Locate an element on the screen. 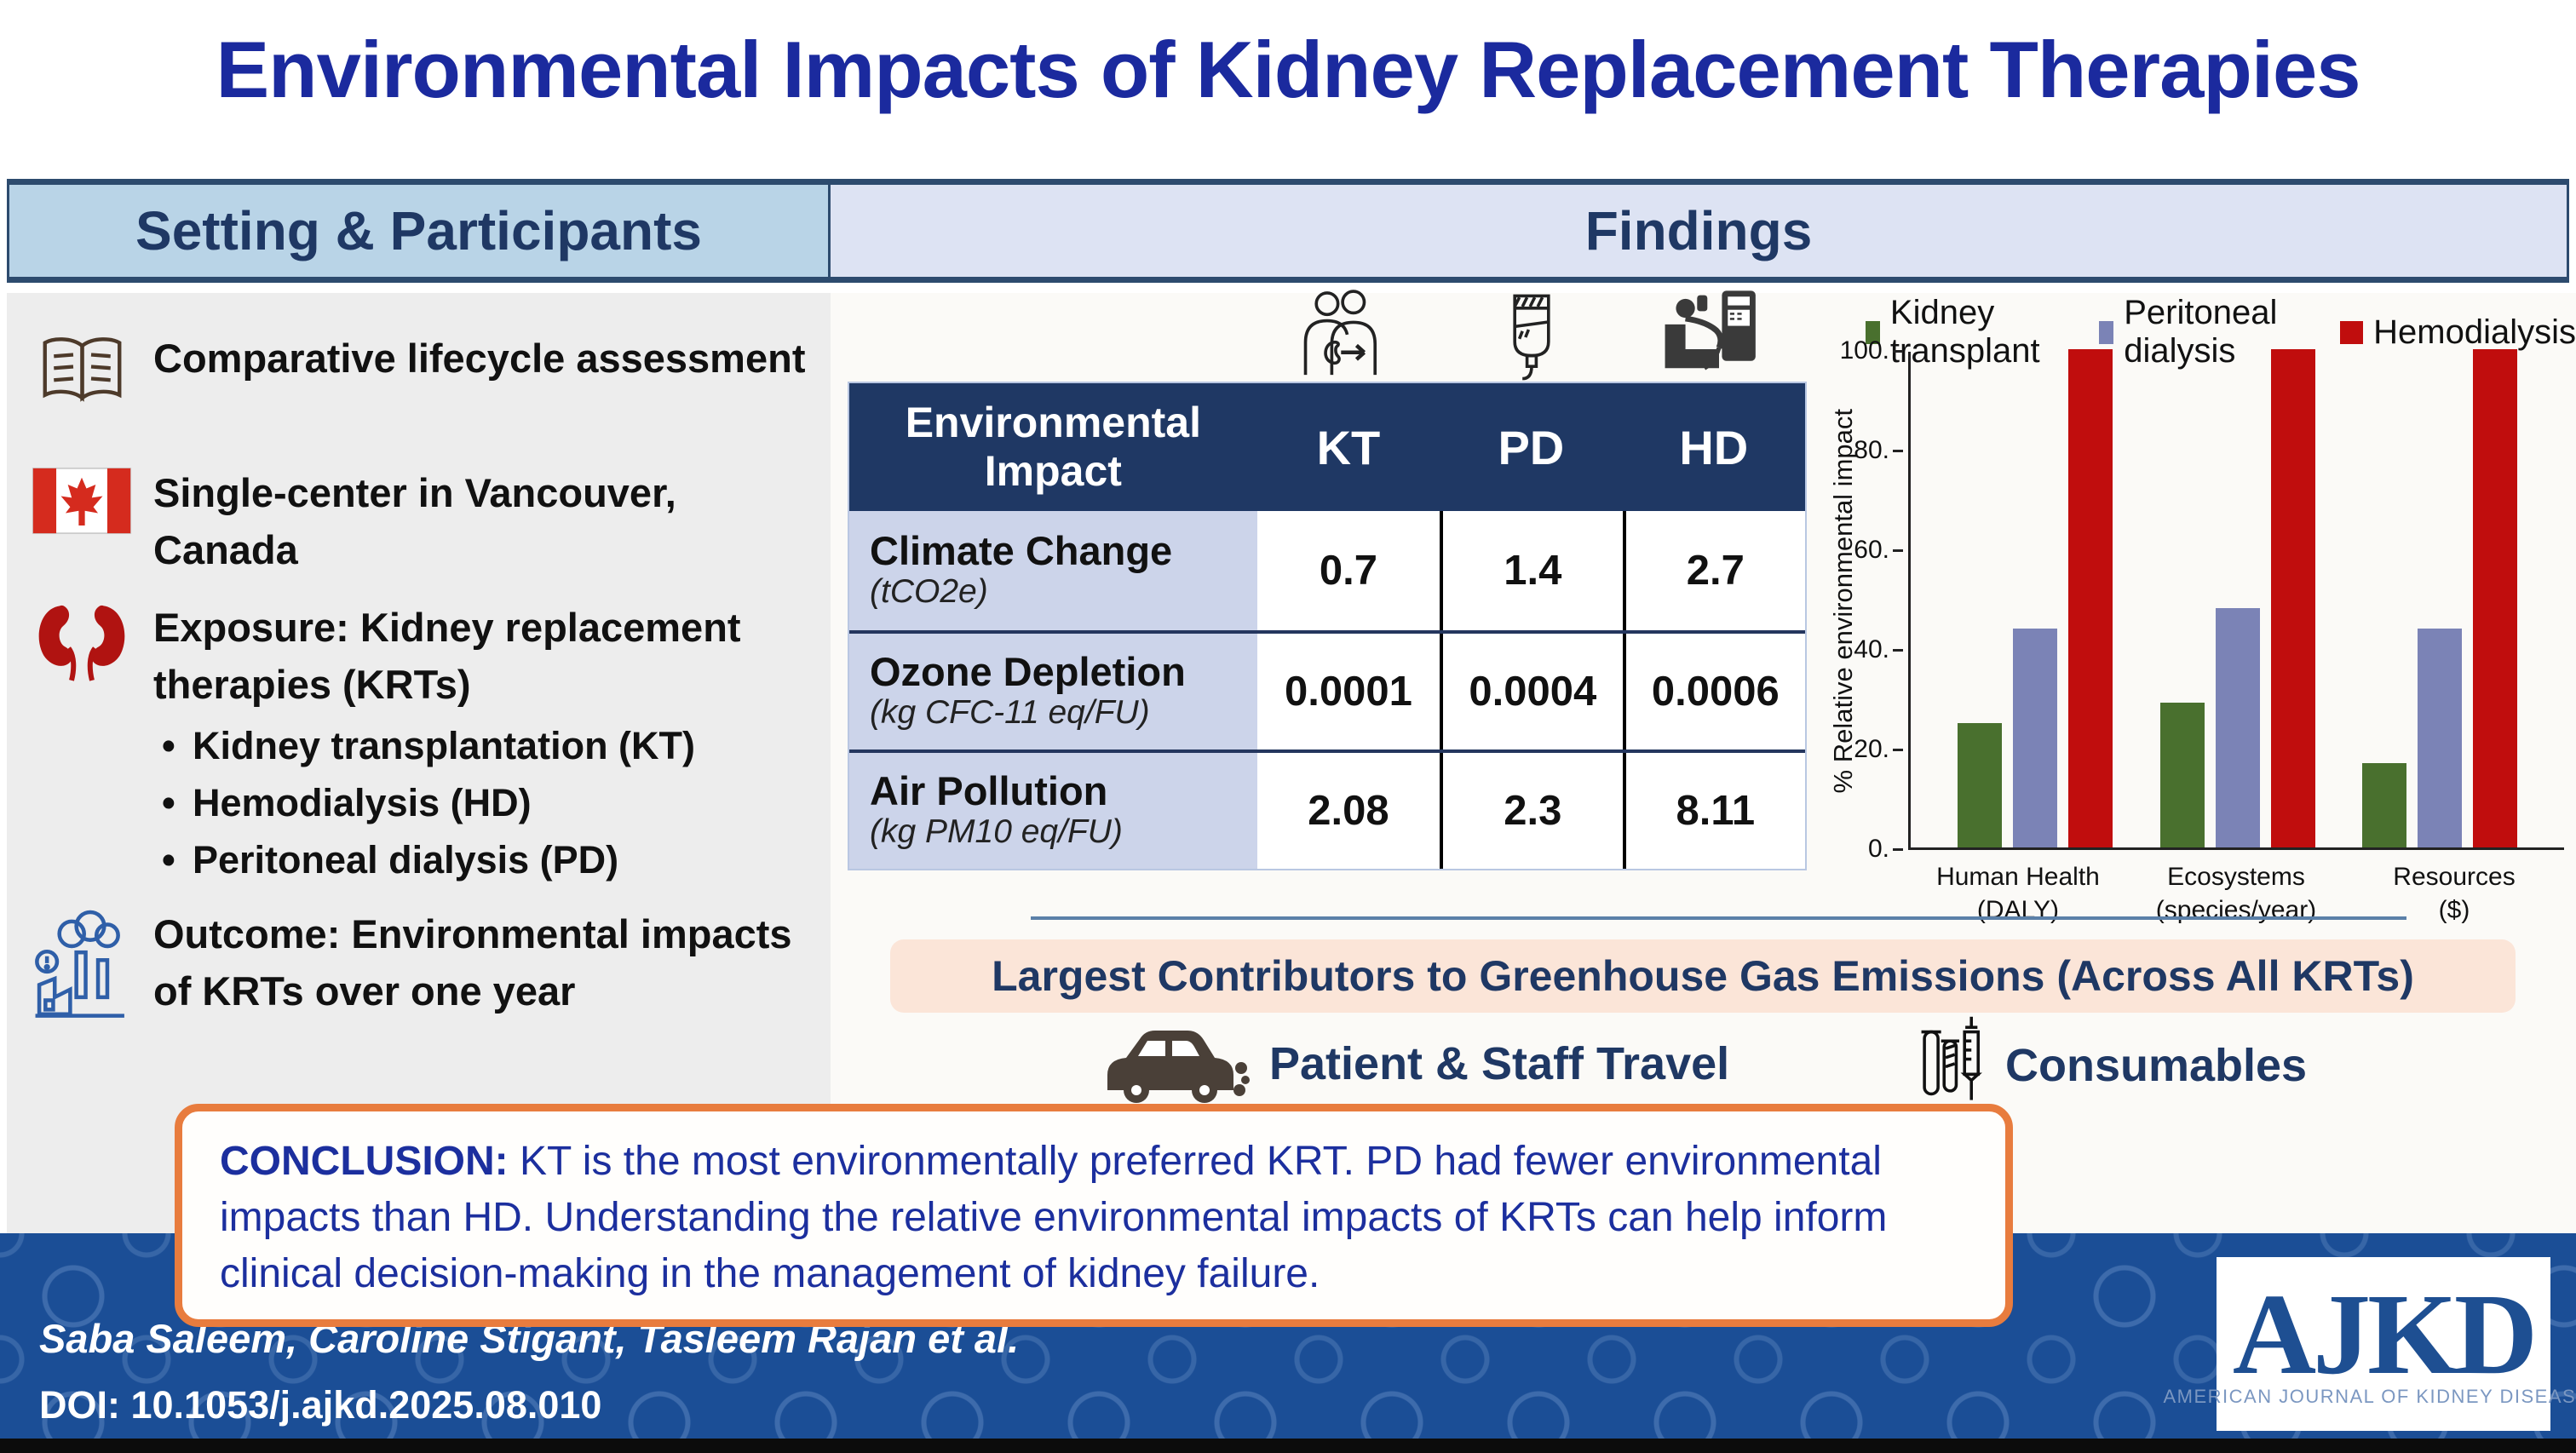  table-header-row: Environmental Impact KT PD HD is located at coordinates (1327, 447).